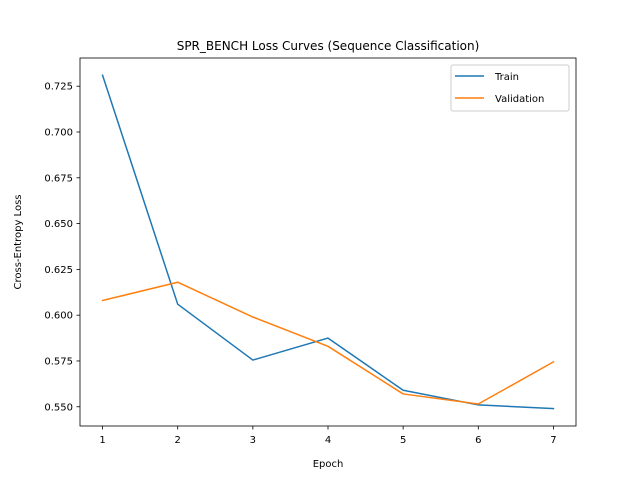 The height and width of the screenshot is (480, 640). I want to click on x-axis-title: Epoch, so click(328, 464).